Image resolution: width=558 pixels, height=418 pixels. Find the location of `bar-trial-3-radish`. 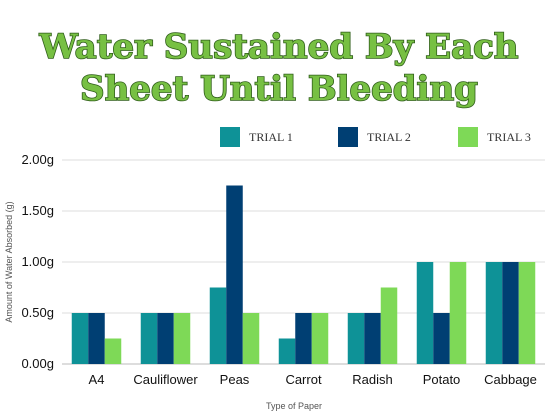

bar-trial-3-radish is located at coordinates (389, 325).